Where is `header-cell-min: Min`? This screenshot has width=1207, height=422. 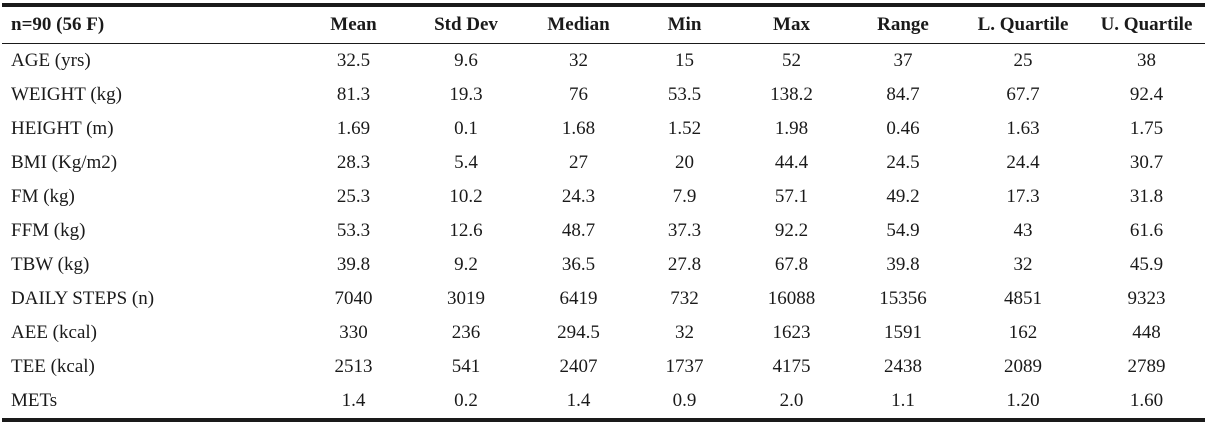
header-cell-min: Min is located at coordinates (684, 24).